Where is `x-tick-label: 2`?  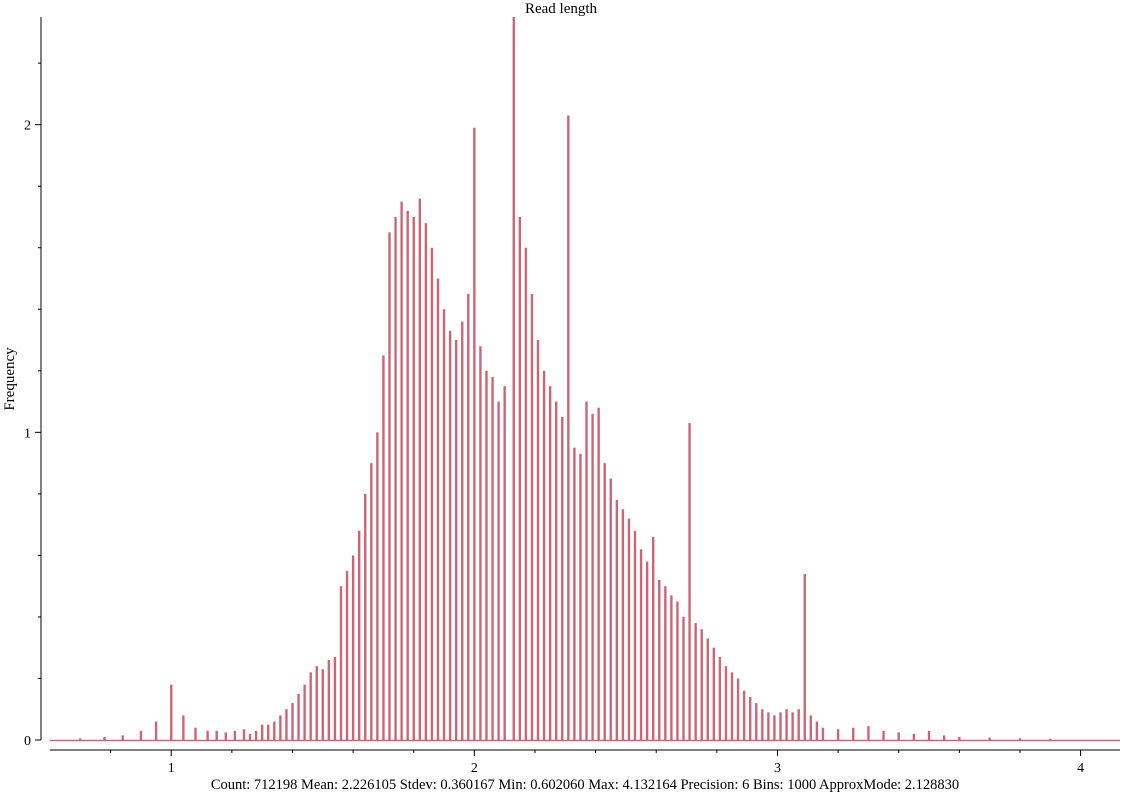 x-tick-label: 2 is located at coordinates (474, 768).